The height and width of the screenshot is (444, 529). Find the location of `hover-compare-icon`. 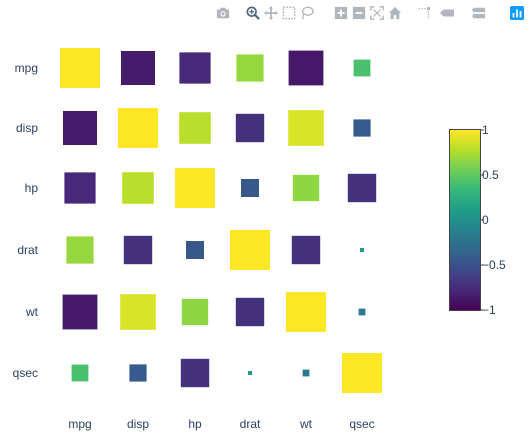

hover-compare-icon is located at coordinates (479, 13).